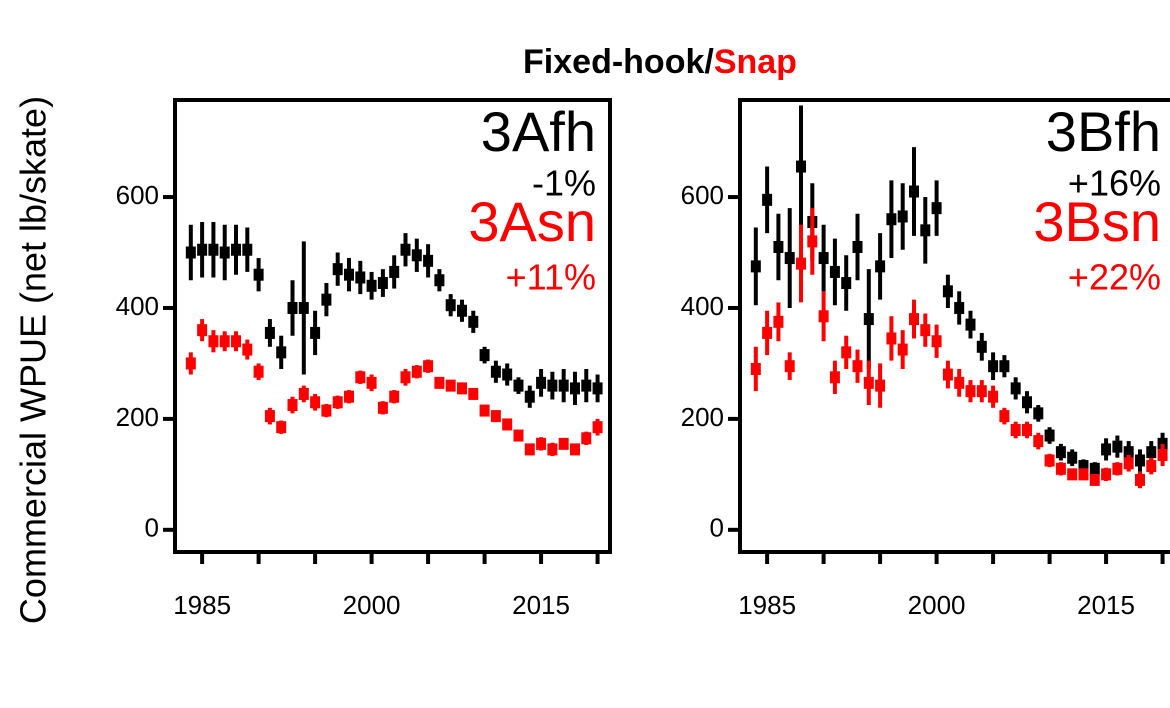  What do you see at coordinates (702, 417) in the screenshot?
I see `y-tick-label: 200` at bounding box center [702, 417].